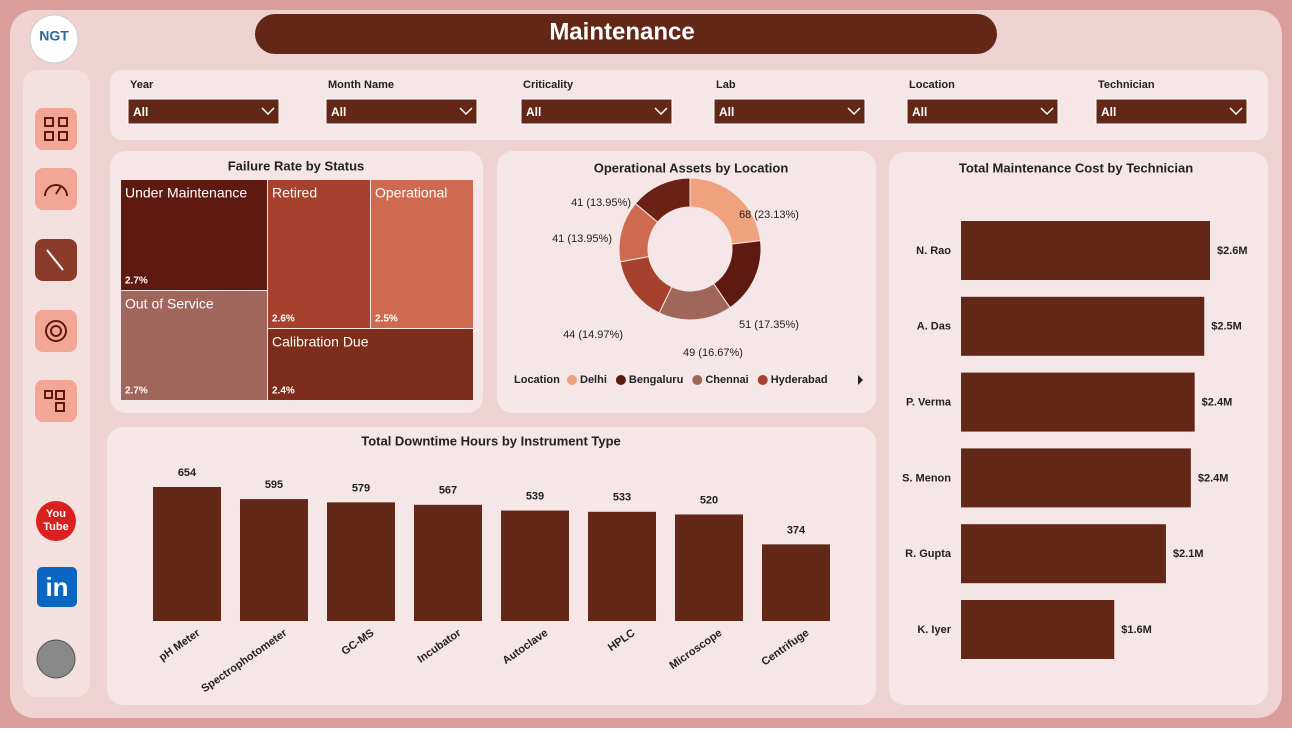  What do you see at coordinates (926, 478) in the screenshot?
I see `y-tick-label: S. Menon` at bounding box center [926, 478].